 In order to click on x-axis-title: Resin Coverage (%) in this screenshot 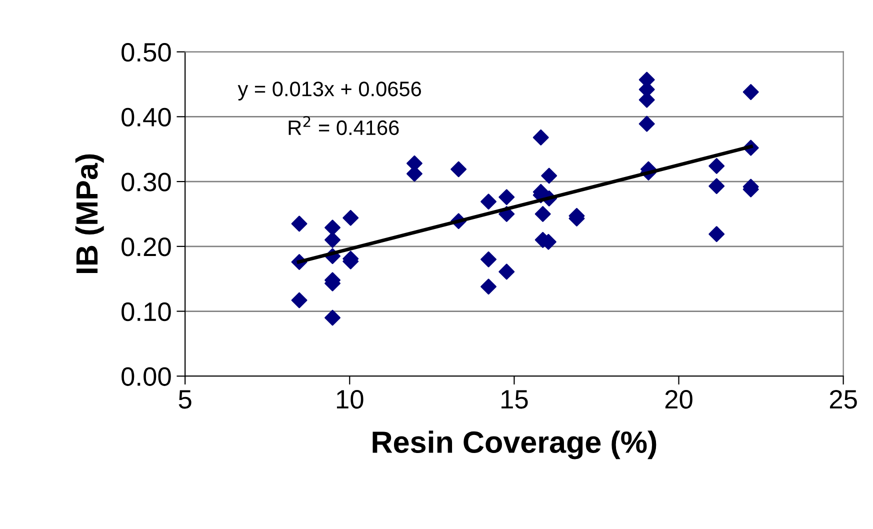, I will do `click(514, 445)`.